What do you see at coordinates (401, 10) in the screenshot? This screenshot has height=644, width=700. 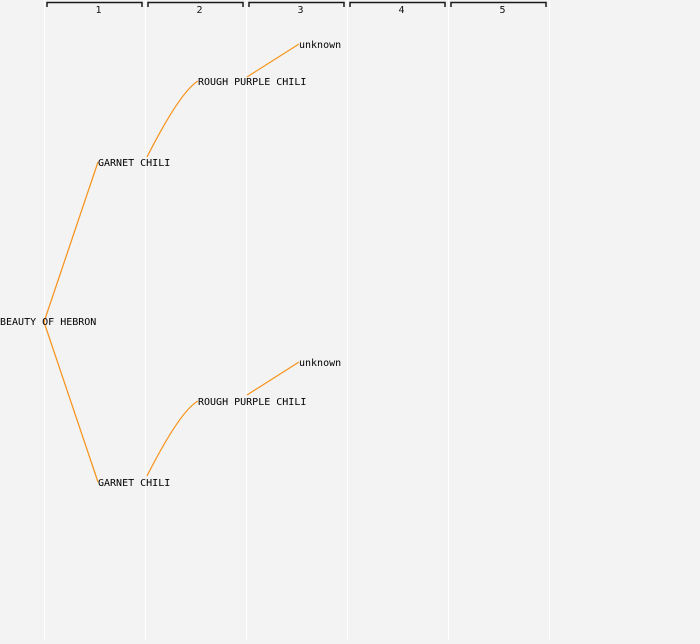 I see `generation-label: 4` at bounding box center [401, 10].